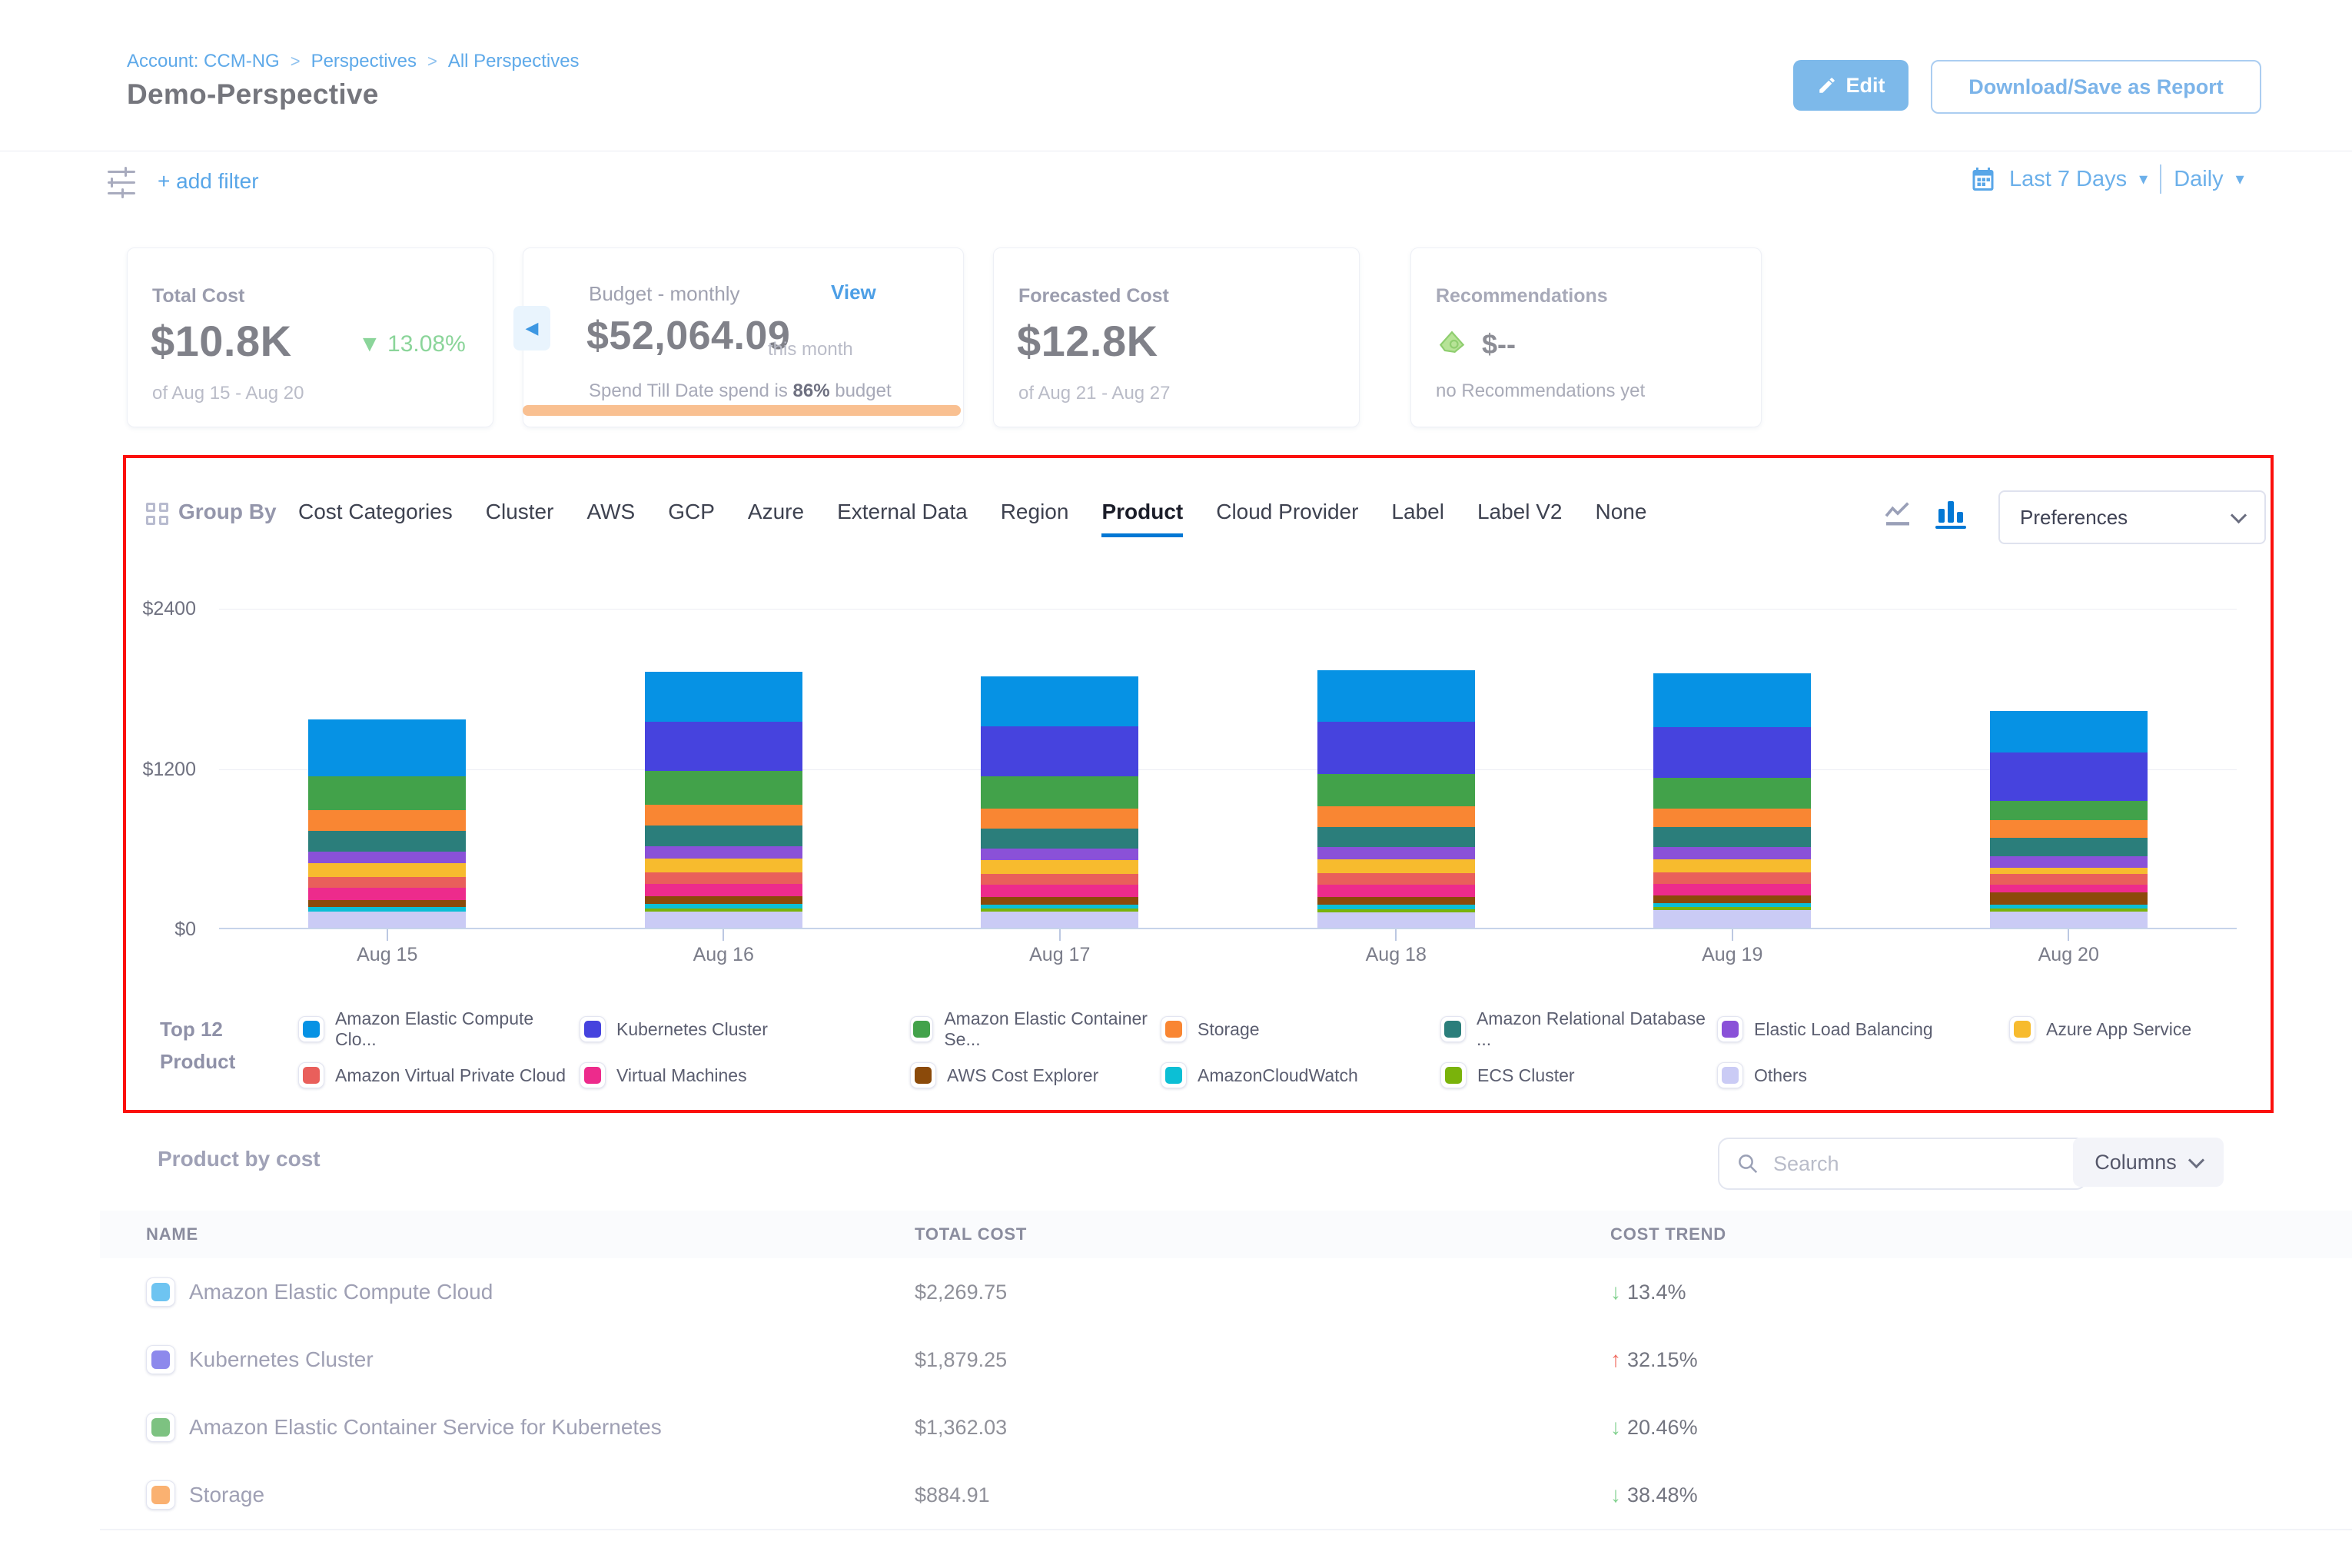 This screenshot has height=1568, width=2352. I want to click on x-axis-label: Aug 20, so click(2068, 954).